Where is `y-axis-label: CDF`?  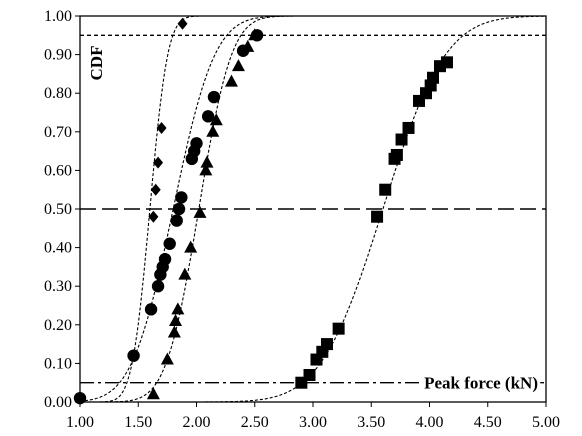 y-axis-label: CDF is located at coordinates (96, 63).